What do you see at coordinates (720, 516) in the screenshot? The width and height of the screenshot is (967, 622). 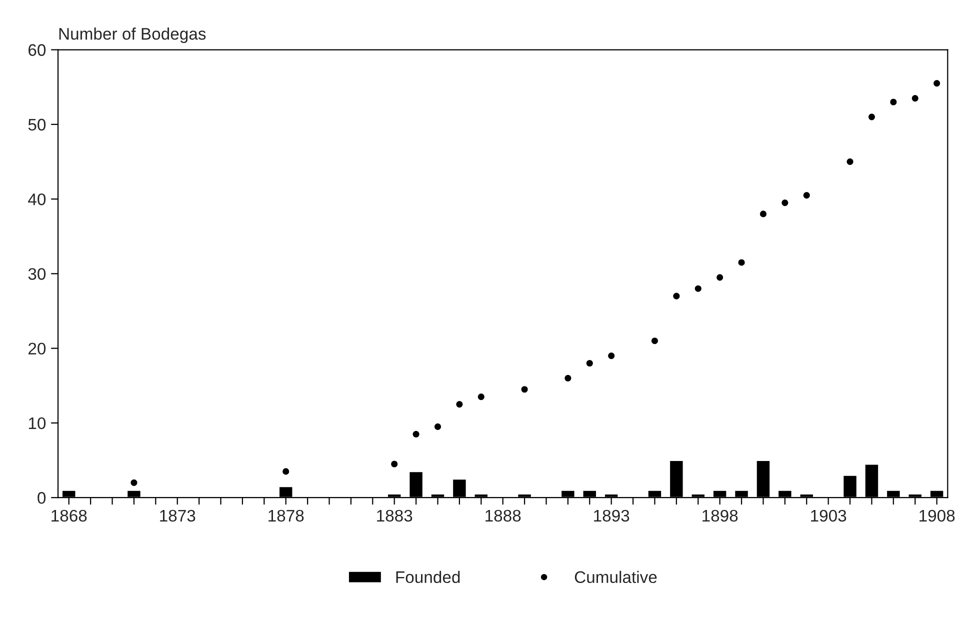 I see `x-tick-label: 1898` at bounding box center [720, 516].